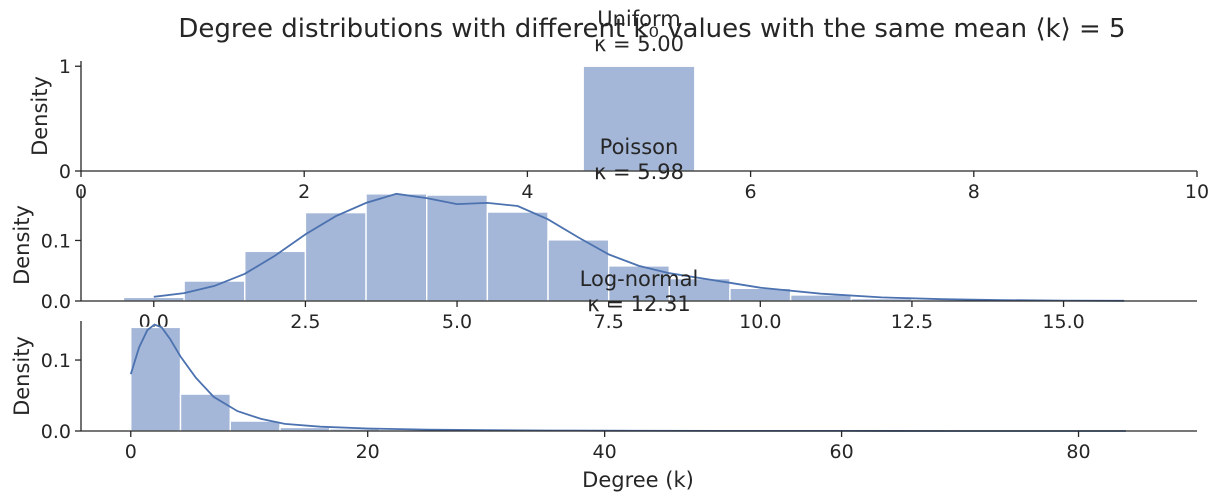  Describe the element at coordinates (304, 192) in the screenshot. I see `x-tick-label: 2` at that location.